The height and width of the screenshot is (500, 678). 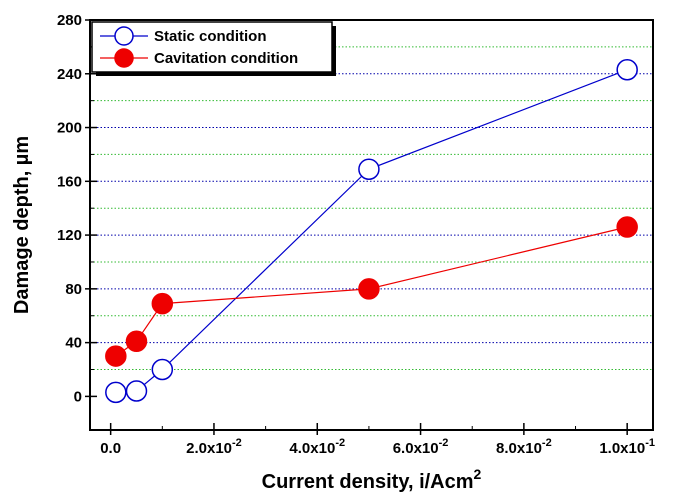 I want to click on x-axis-title-main: Current density, i/Acm, so click(x=368, y=482).